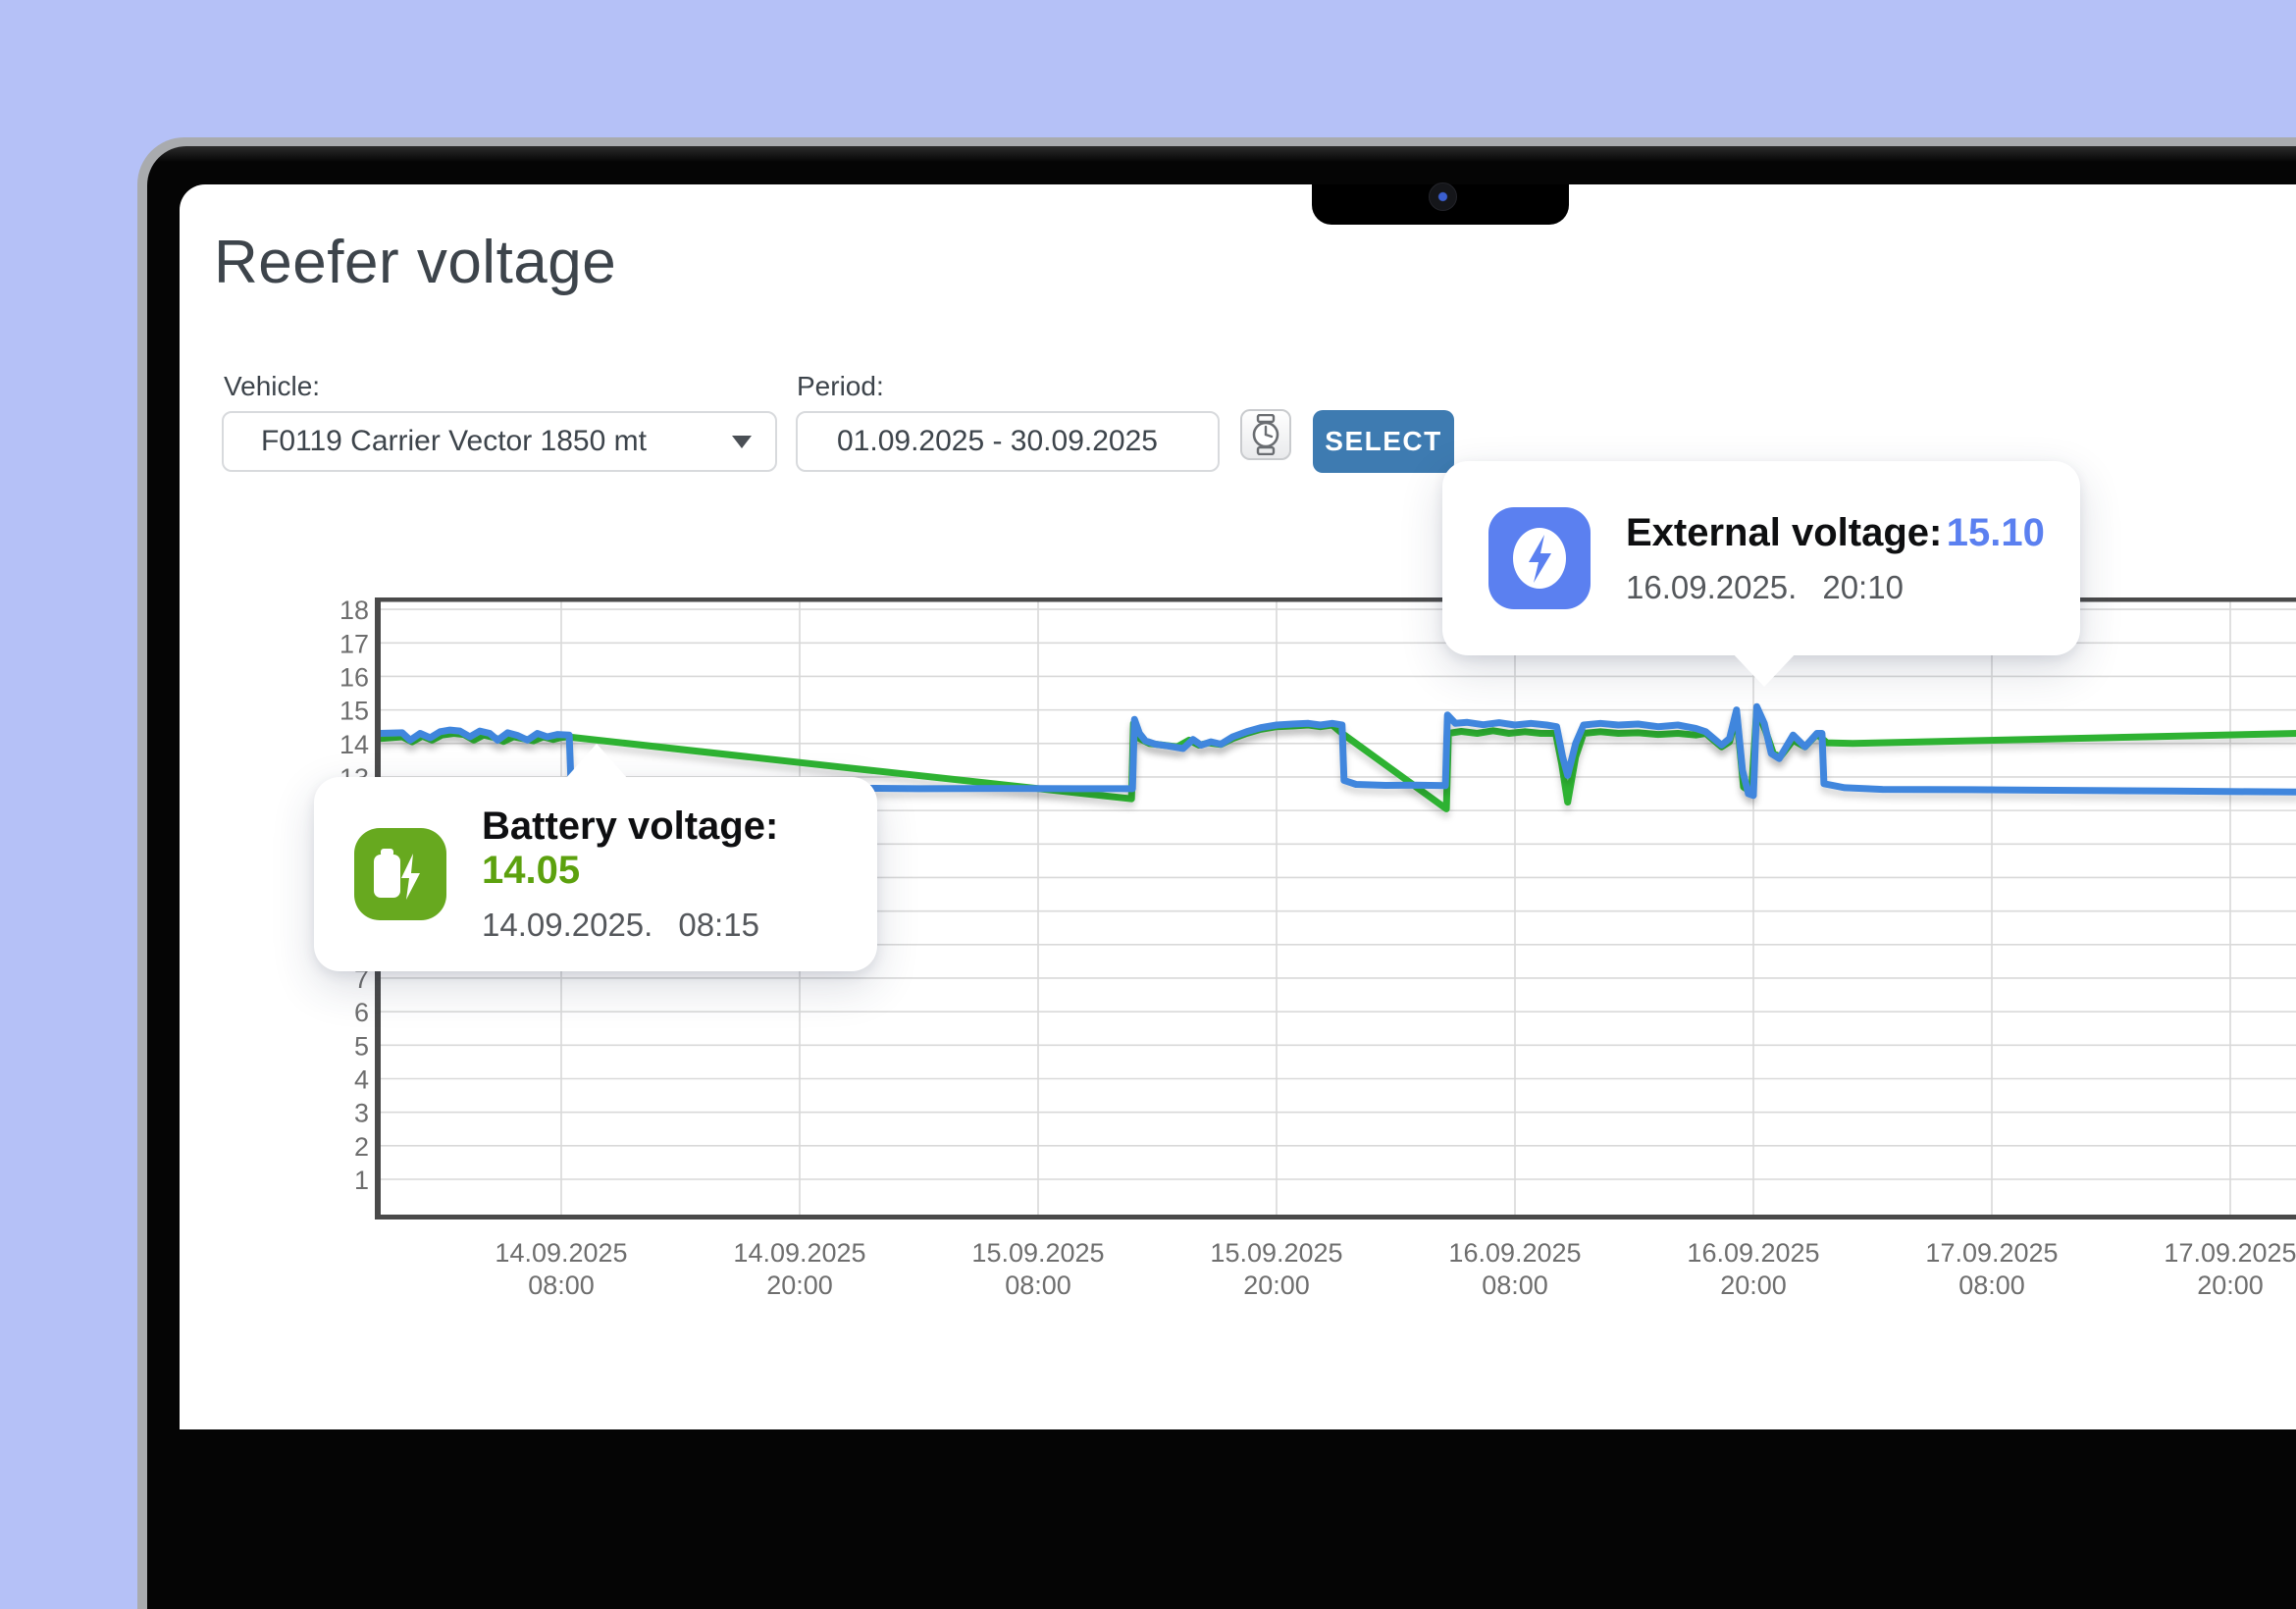 This screenshot has width=2296, height=1609. What do you see at coordinates (354, 711) in the screenshot?
I see `y-tick-label: 15` at bounding box center [354, 711].